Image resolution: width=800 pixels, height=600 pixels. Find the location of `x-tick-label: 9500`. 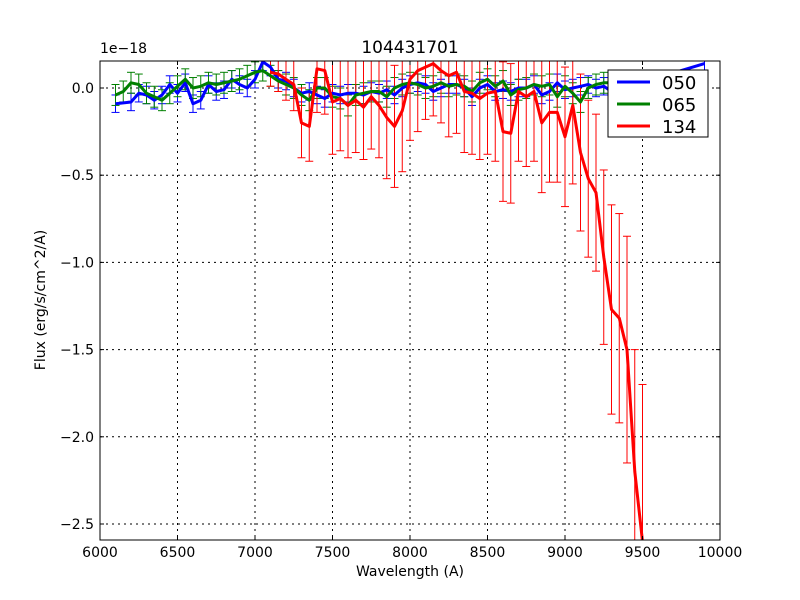

x-tick-label: 9500 is located at coordinates (643, 553).